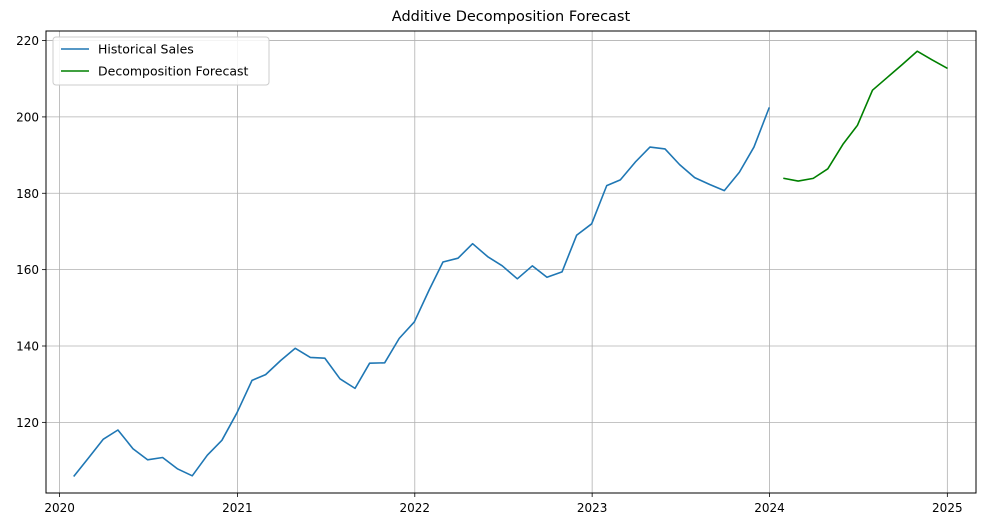 This screenshot has width=986, height=526. I want to click on y-tick-label: 180, so click(27, 194).